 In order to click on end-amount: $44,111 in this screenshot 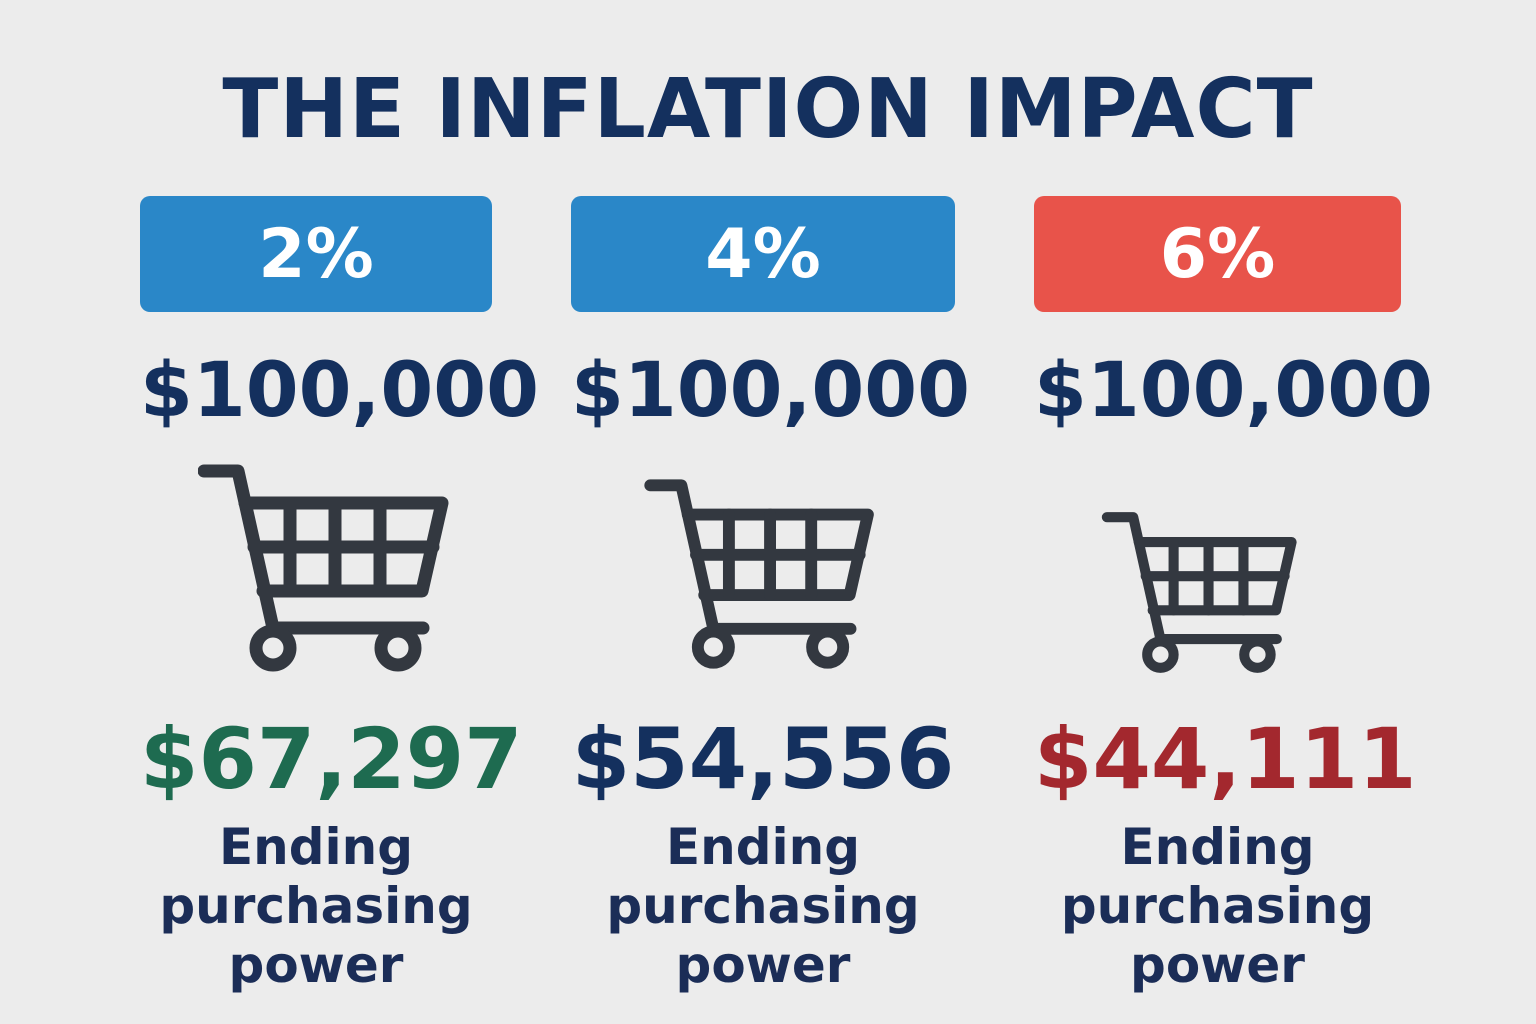, I will do `click(1225, 759)`.